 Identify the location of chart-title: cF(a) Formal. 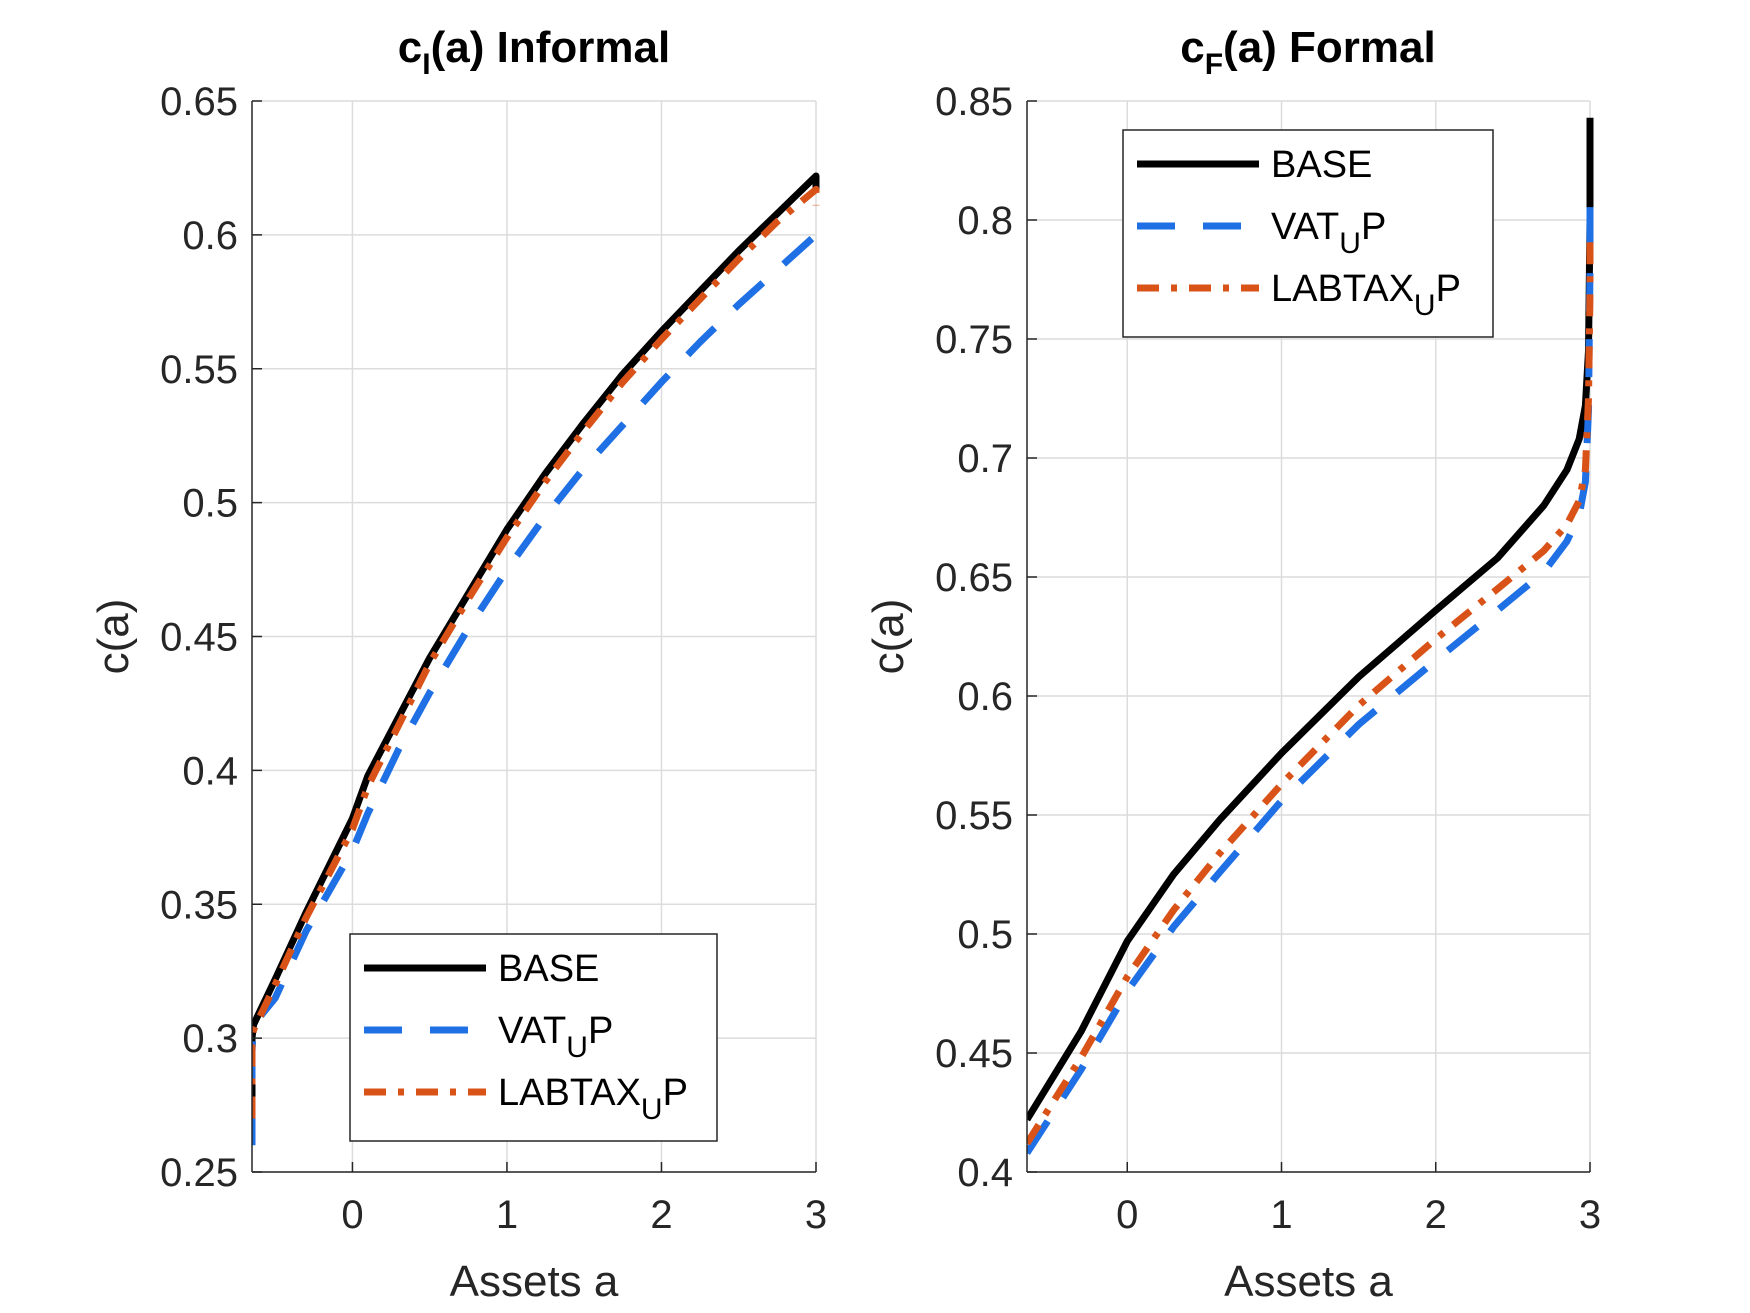
(1308, 52).